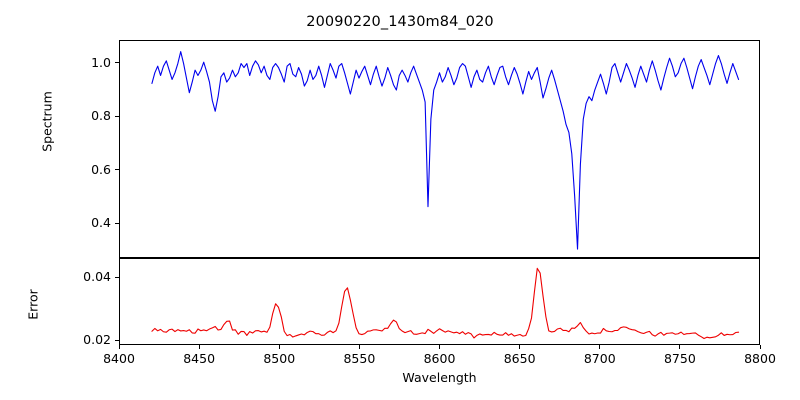 This screenshot has height=400, width=800. I want to click on spectrum-y-tick-label: 0.4, so click(101, 223).